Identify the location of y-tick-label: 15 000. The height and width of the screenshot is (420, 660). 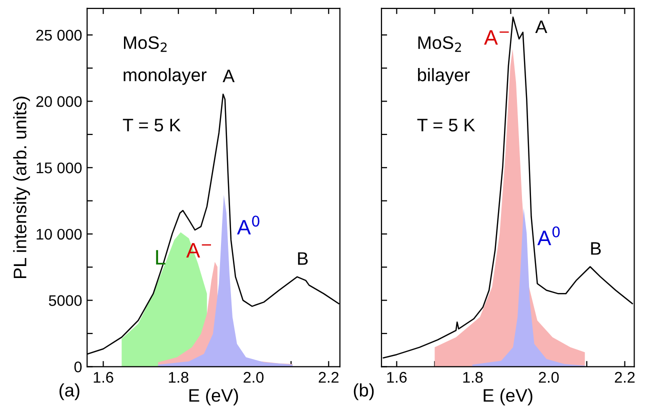
(59, 168).